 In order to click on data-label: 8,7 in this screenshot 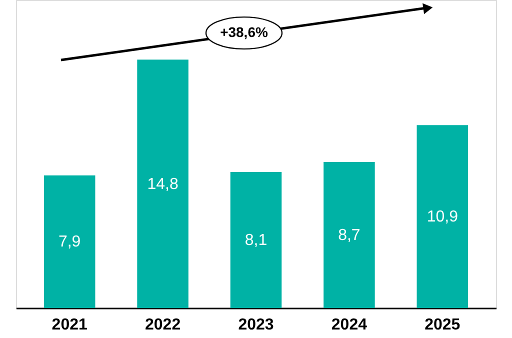, I will do `click(349, 235)`.